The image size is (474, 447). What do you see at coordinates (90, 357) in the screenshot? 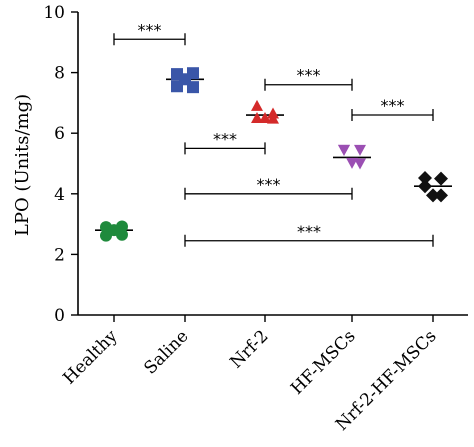
I see `x-tick-label: Healthy` at bounding box center [90, 357].